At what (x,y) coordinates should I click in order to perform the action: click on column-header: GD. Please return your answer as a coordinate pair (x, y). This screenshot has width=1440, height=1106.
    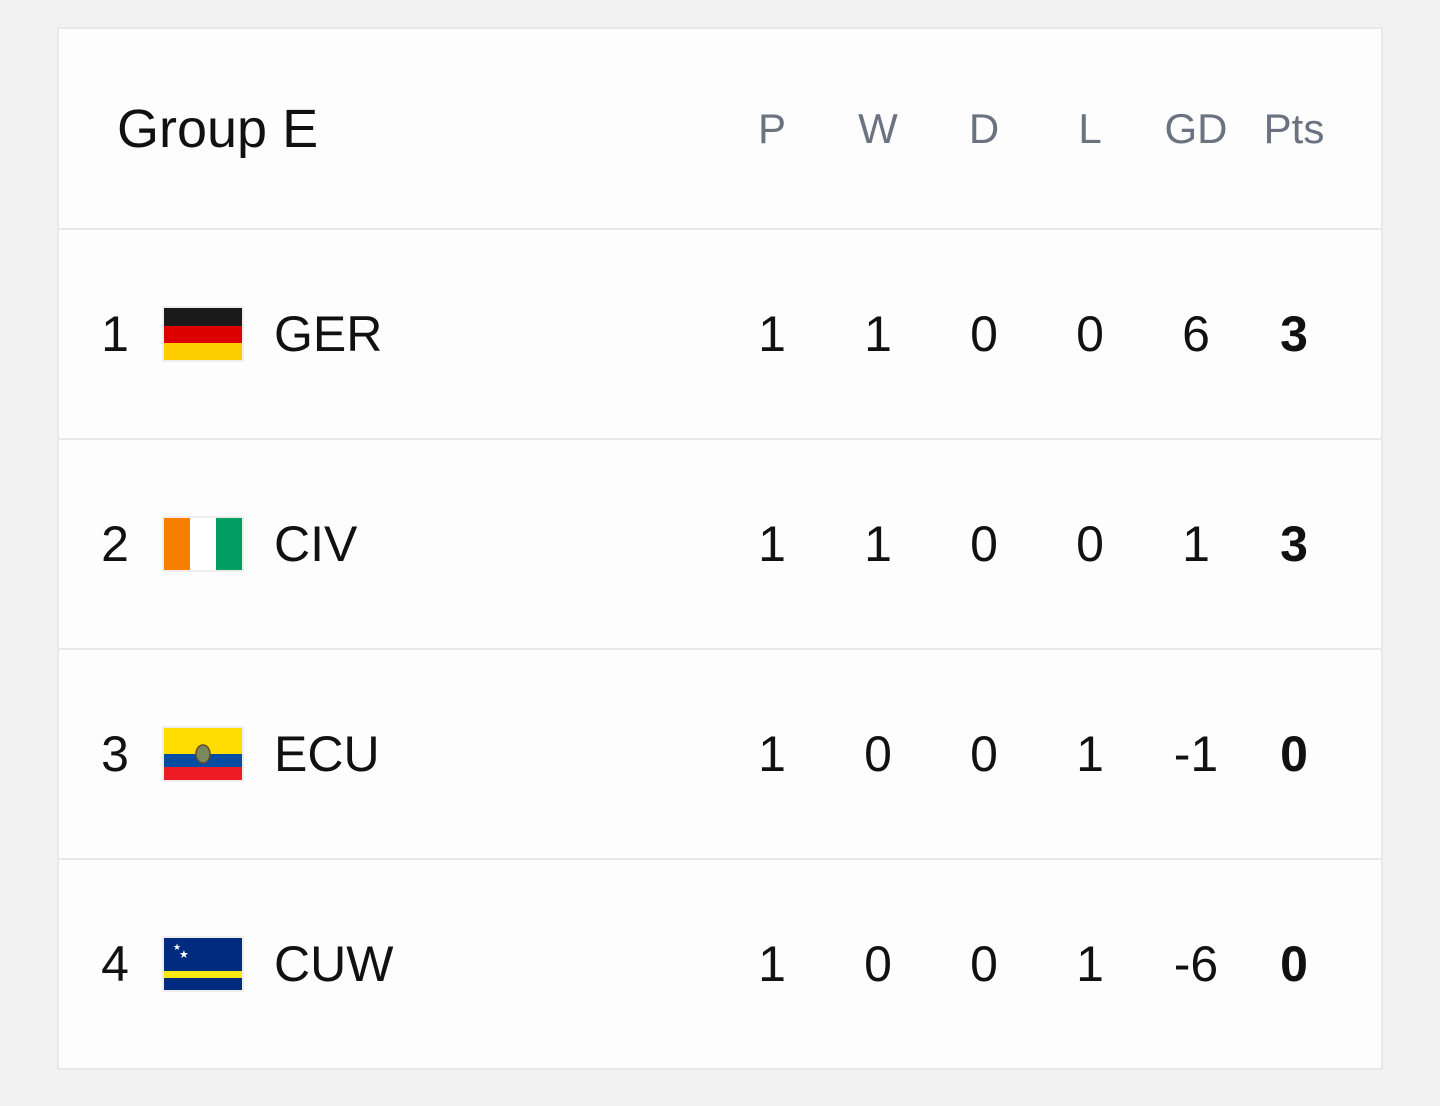
    Looking at the image, I should click on (1196, 128).